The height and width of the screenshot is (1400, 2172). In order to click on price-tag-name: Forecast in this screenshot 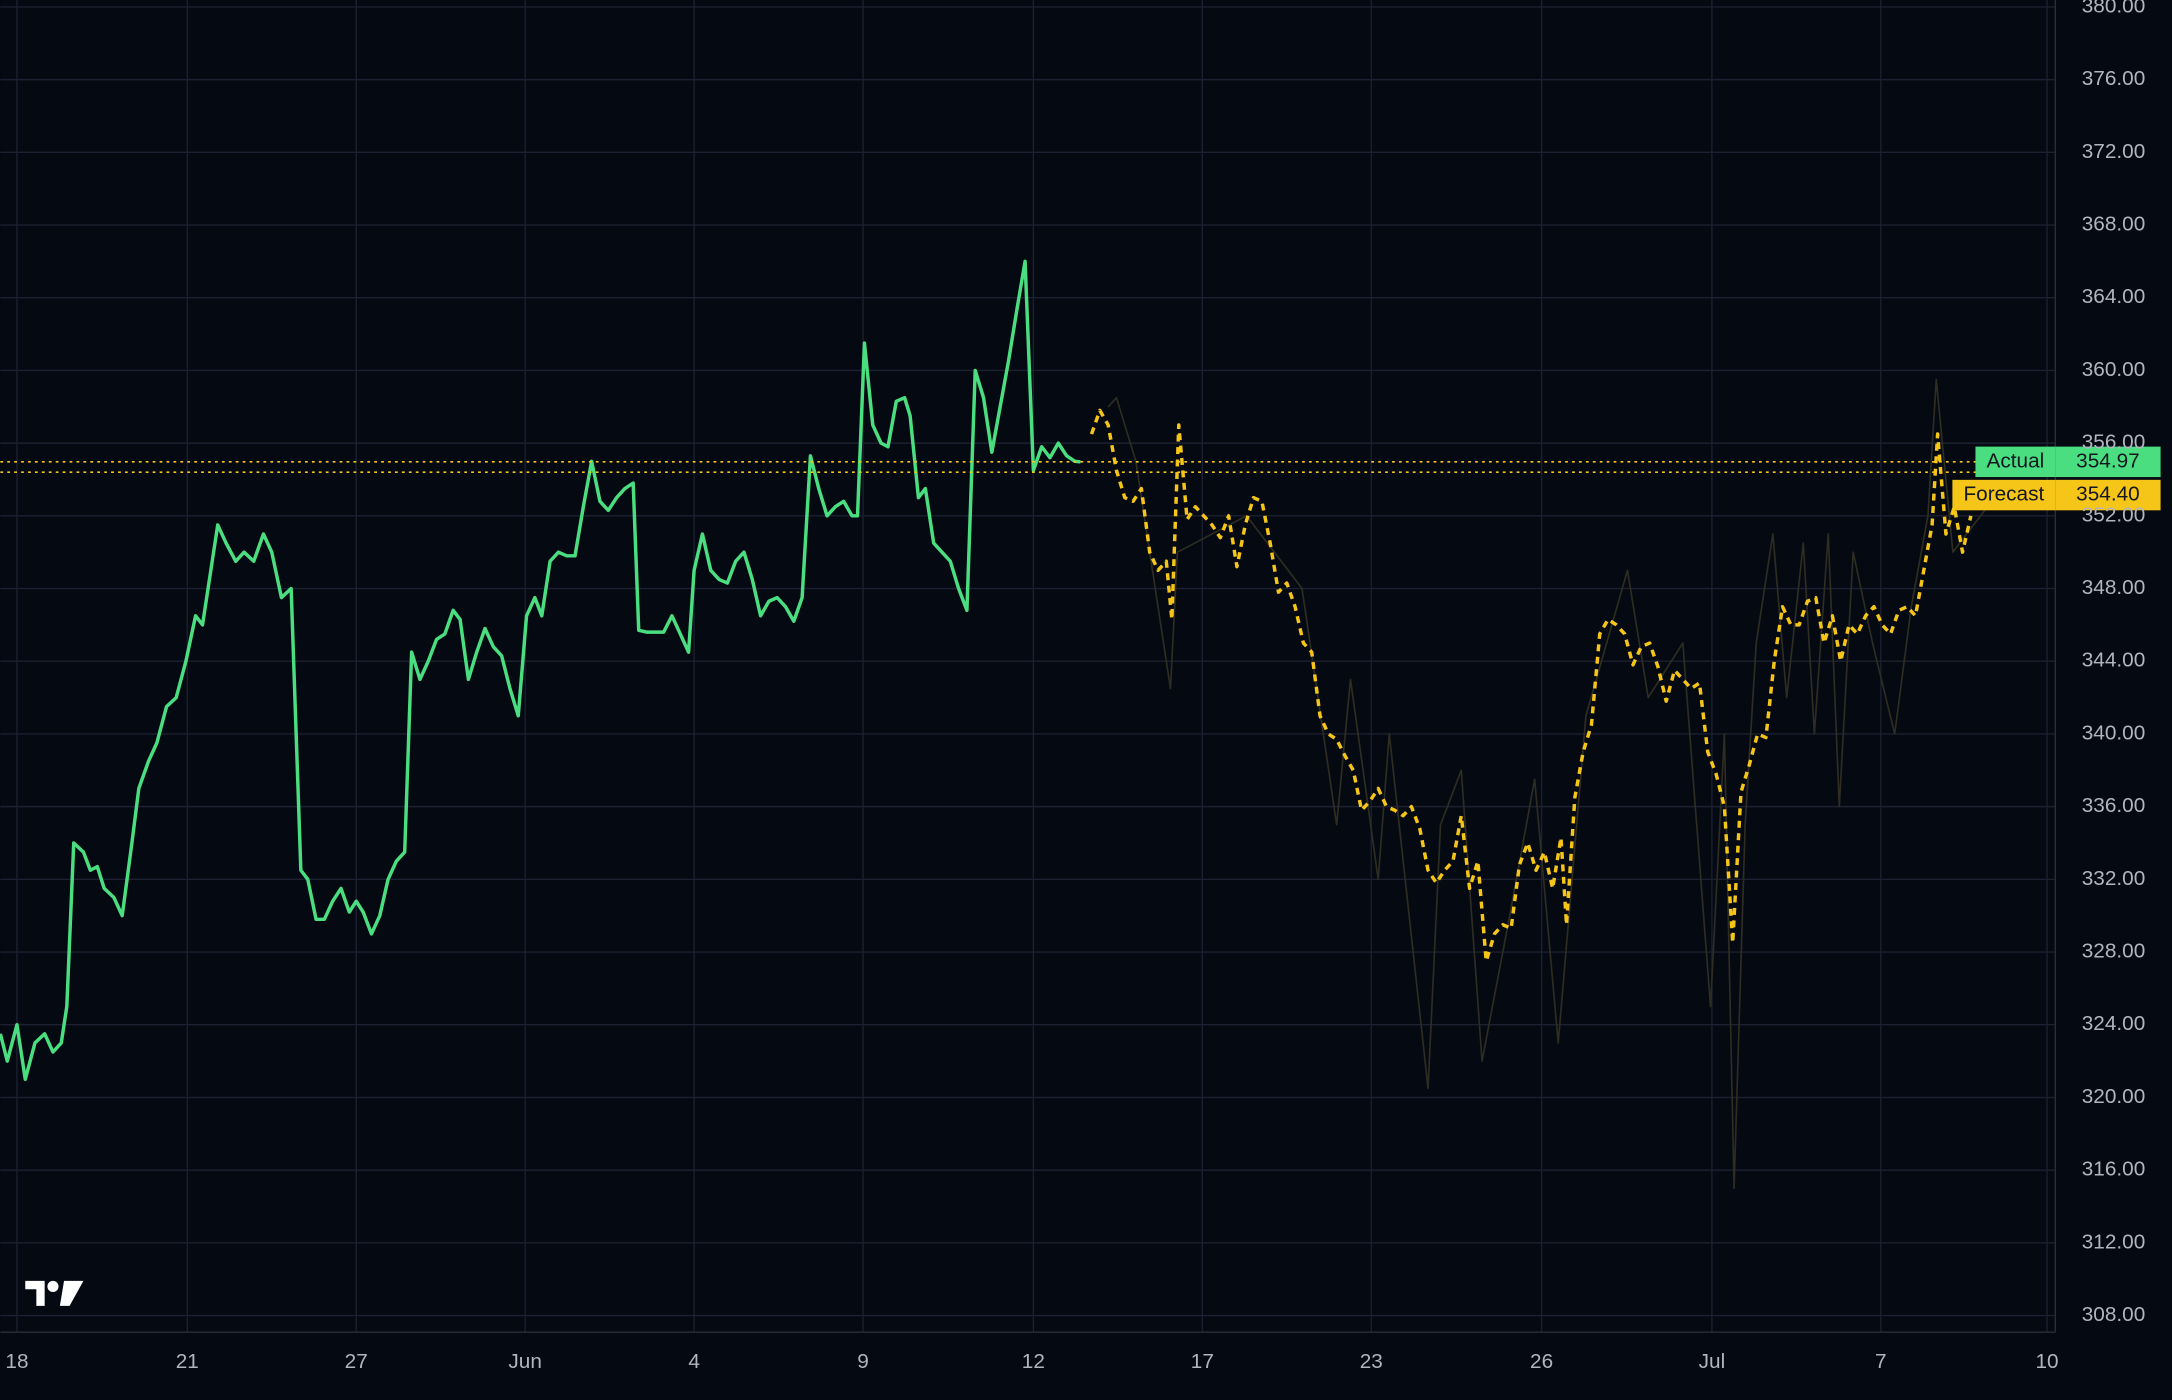, I will do `click(2003, 494)`.